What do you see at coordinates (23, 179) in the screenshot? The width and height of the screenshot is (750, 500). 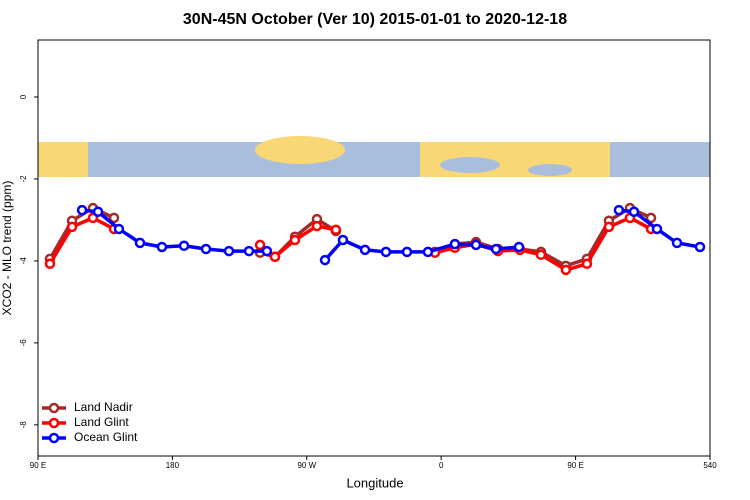 I see `y-tick-label: -2` at bounding box center [23, 179].